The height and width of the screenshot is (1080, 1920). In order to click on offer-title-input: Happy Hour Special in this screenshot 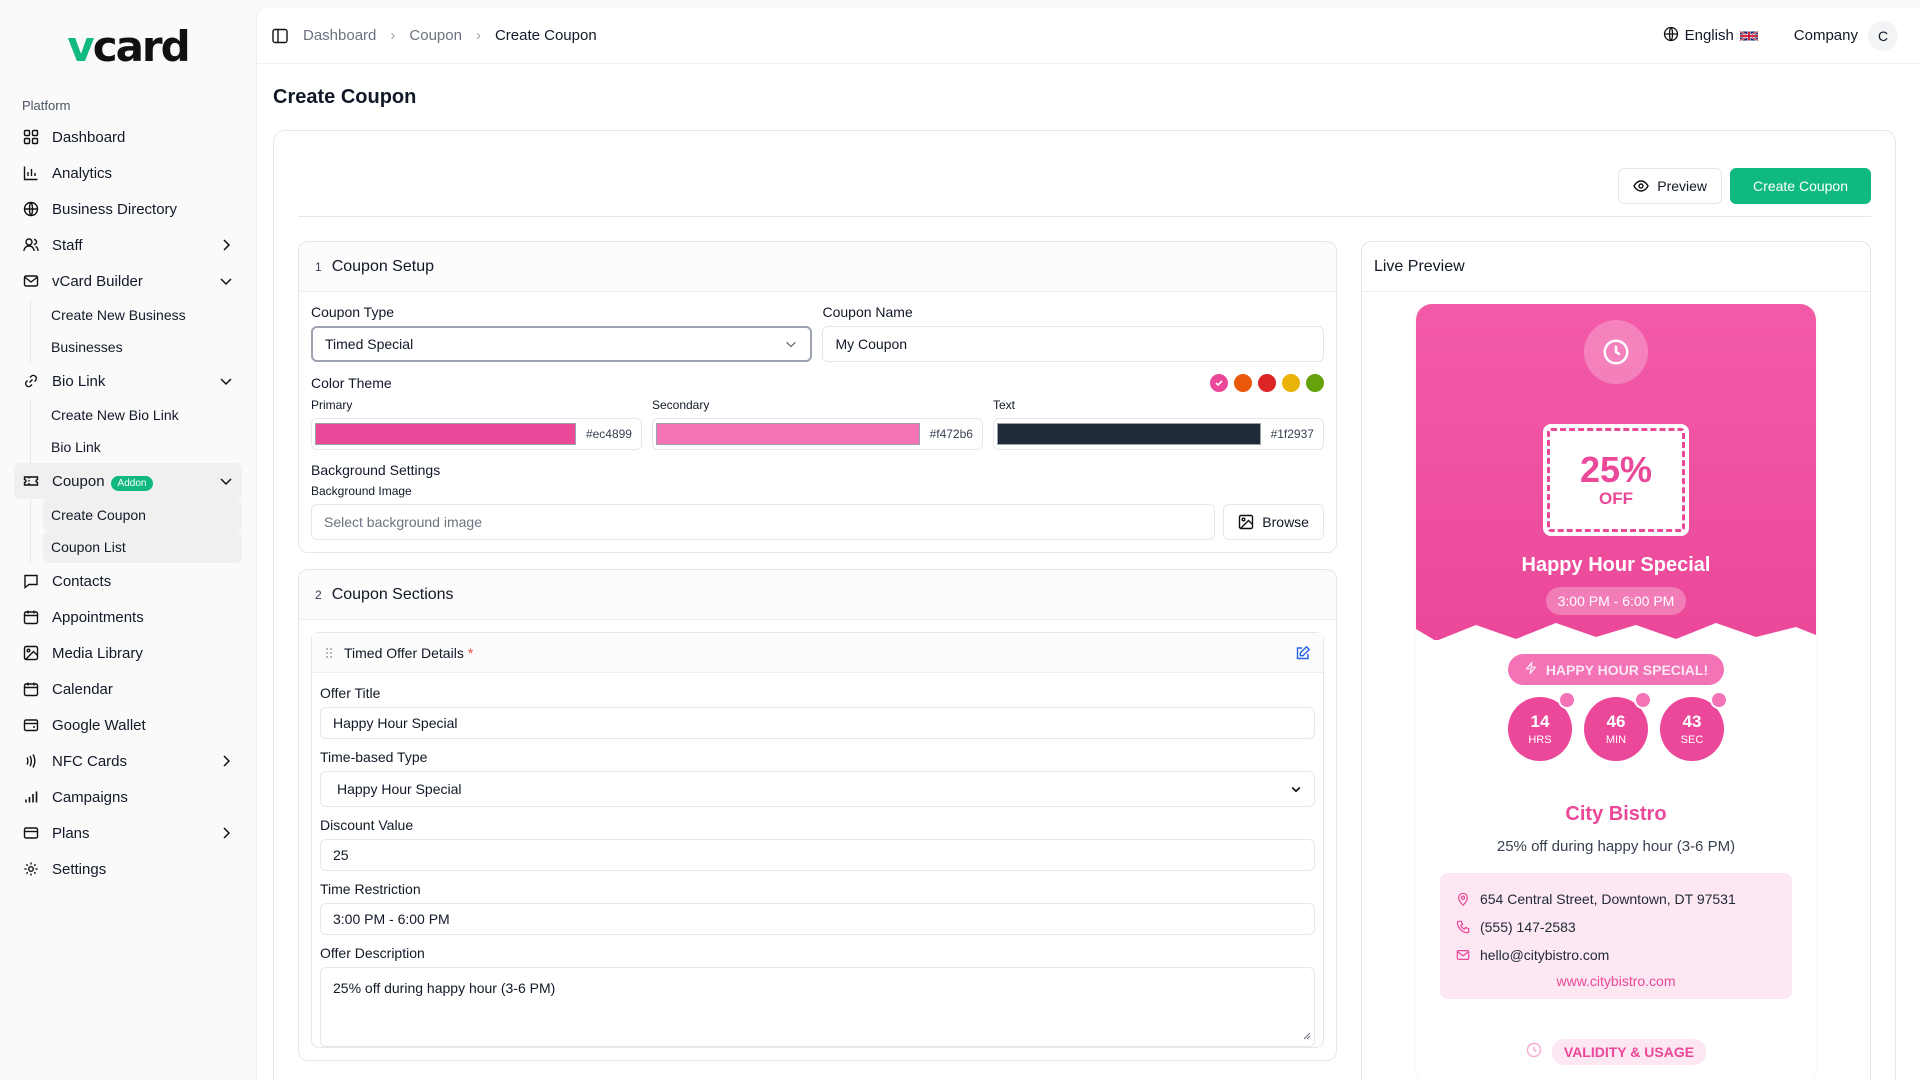, I will do `click(817, 723)`.